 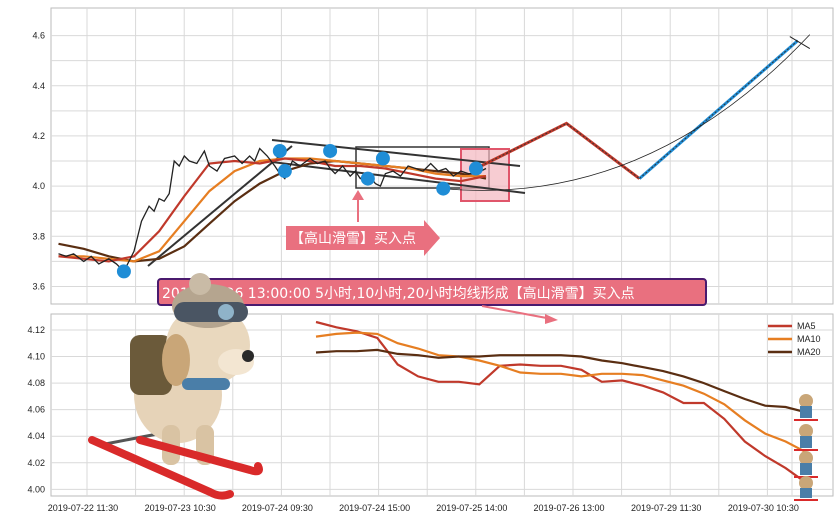 What do you see at coordinates (226, 312) in the screenshot?
I see `goggle-lens` at bounding box center [226, 312].